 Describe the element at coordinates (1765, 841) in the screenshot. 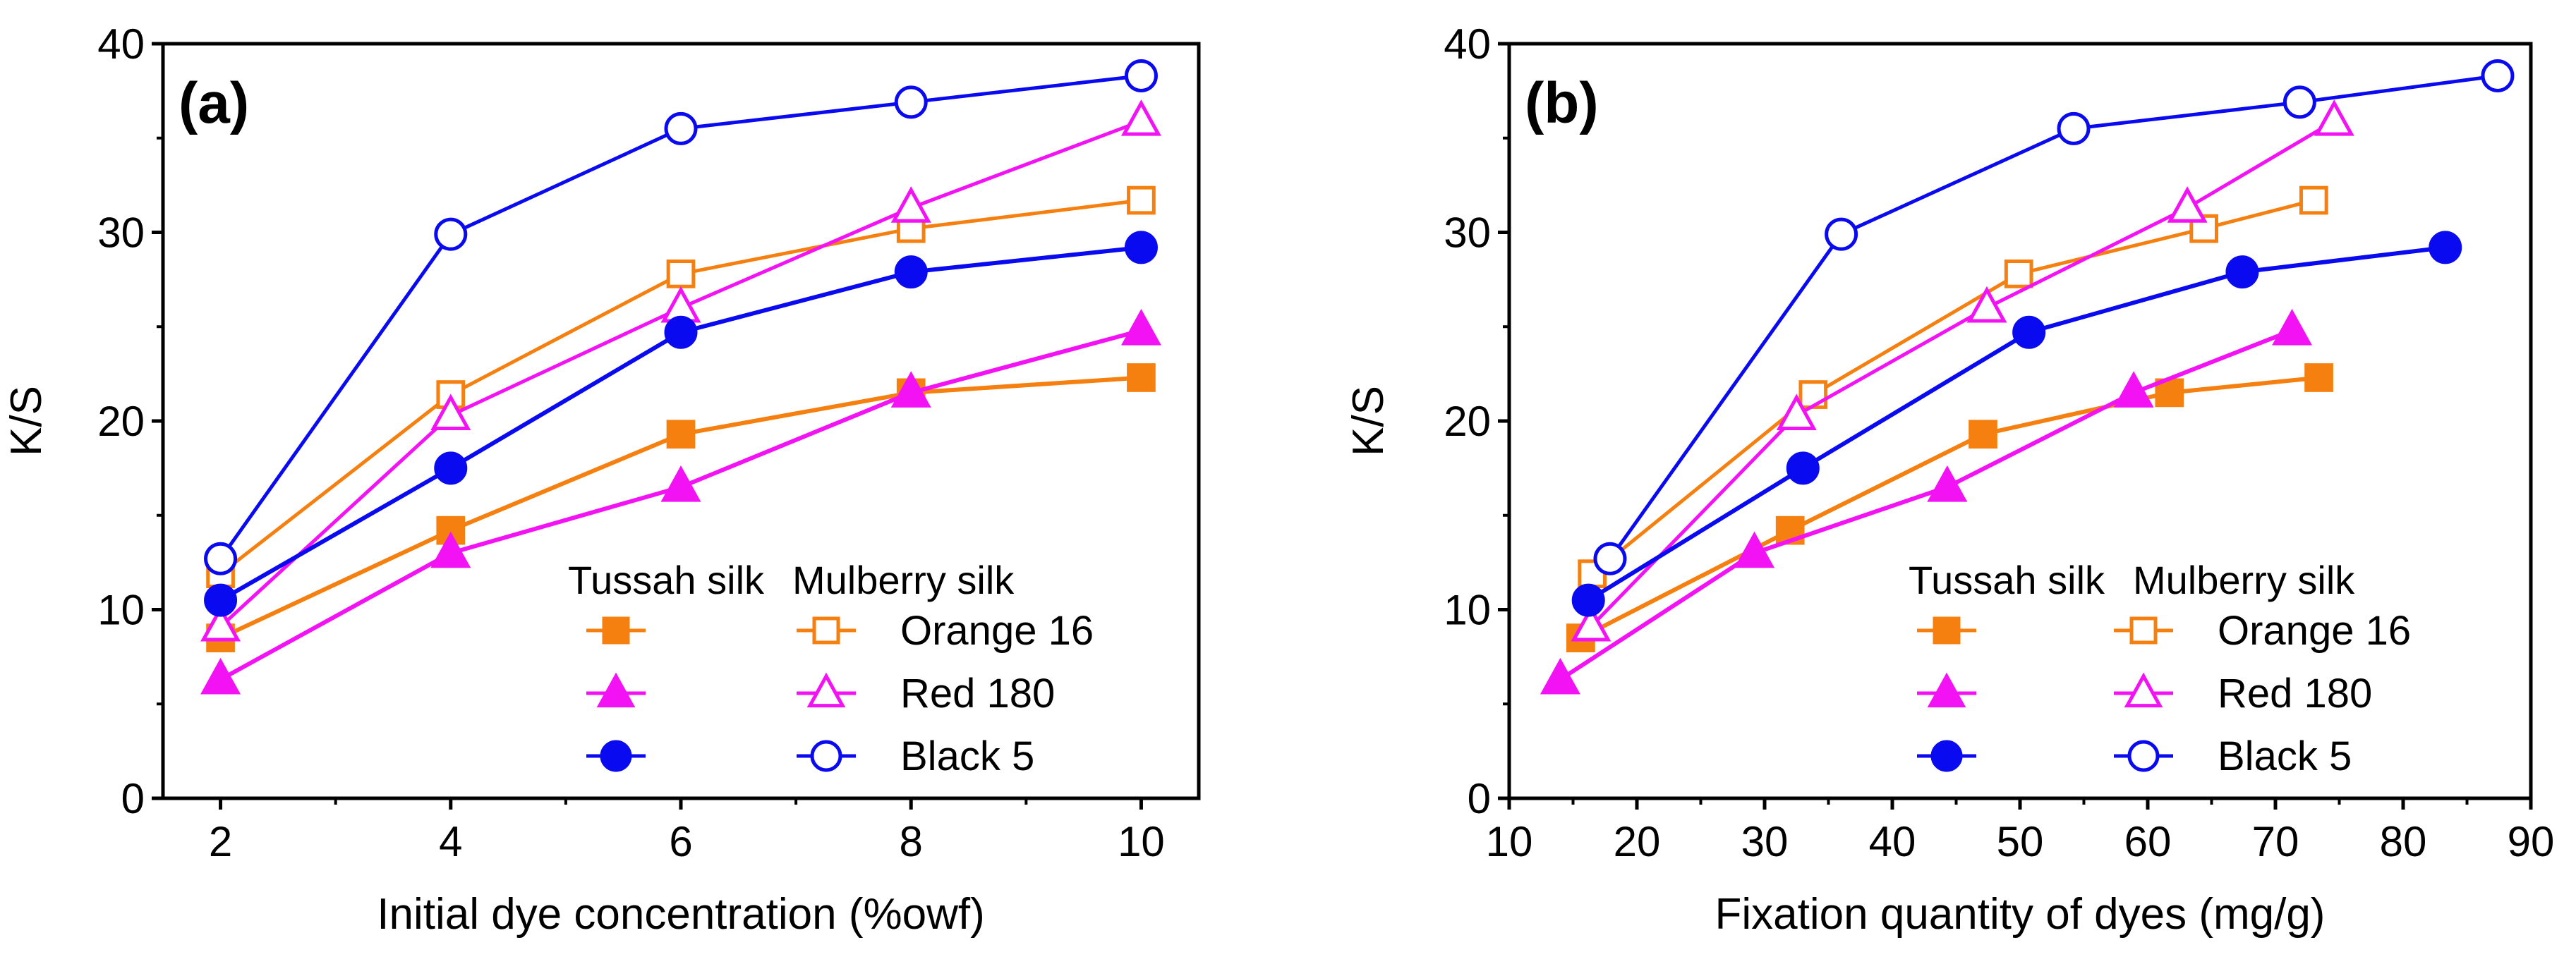

I see `x-tick-label: 30` at that location.